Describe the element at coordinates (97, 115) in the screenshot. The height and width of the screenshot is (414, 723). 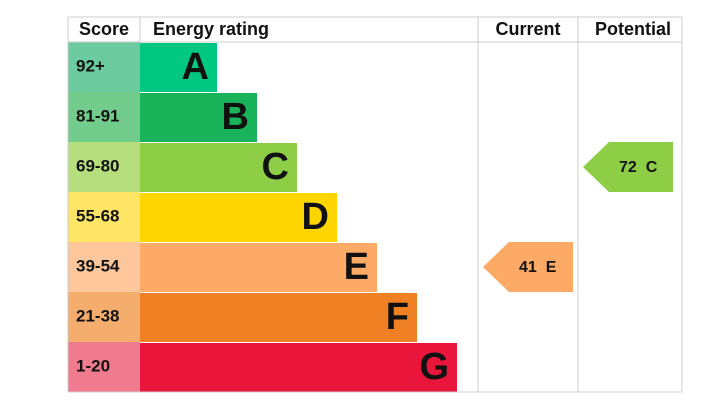
I see `score-label: 81-91` at that location.